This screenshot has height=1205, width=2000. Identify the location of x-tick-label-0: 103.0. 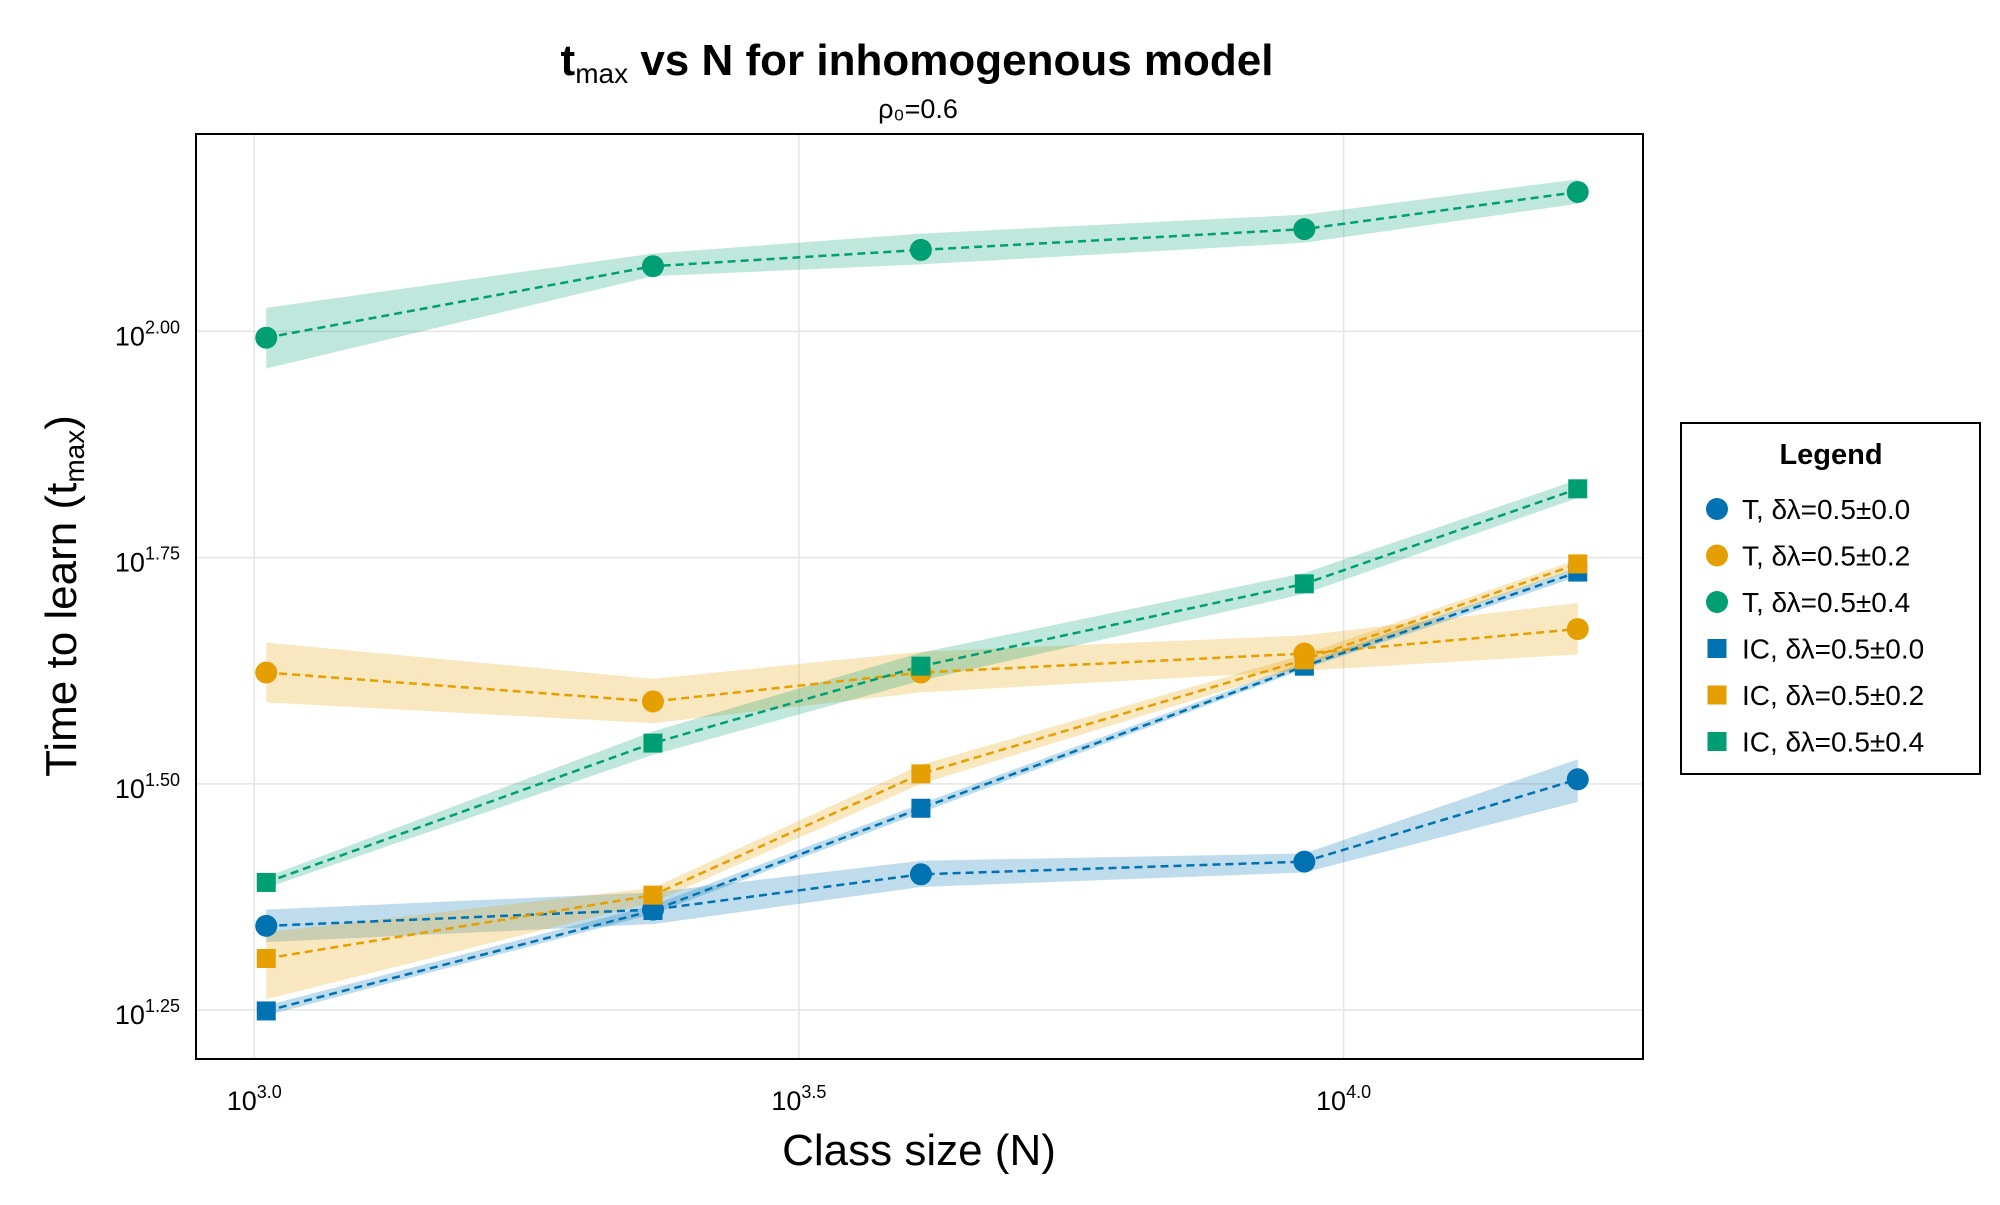
(254, 1099).